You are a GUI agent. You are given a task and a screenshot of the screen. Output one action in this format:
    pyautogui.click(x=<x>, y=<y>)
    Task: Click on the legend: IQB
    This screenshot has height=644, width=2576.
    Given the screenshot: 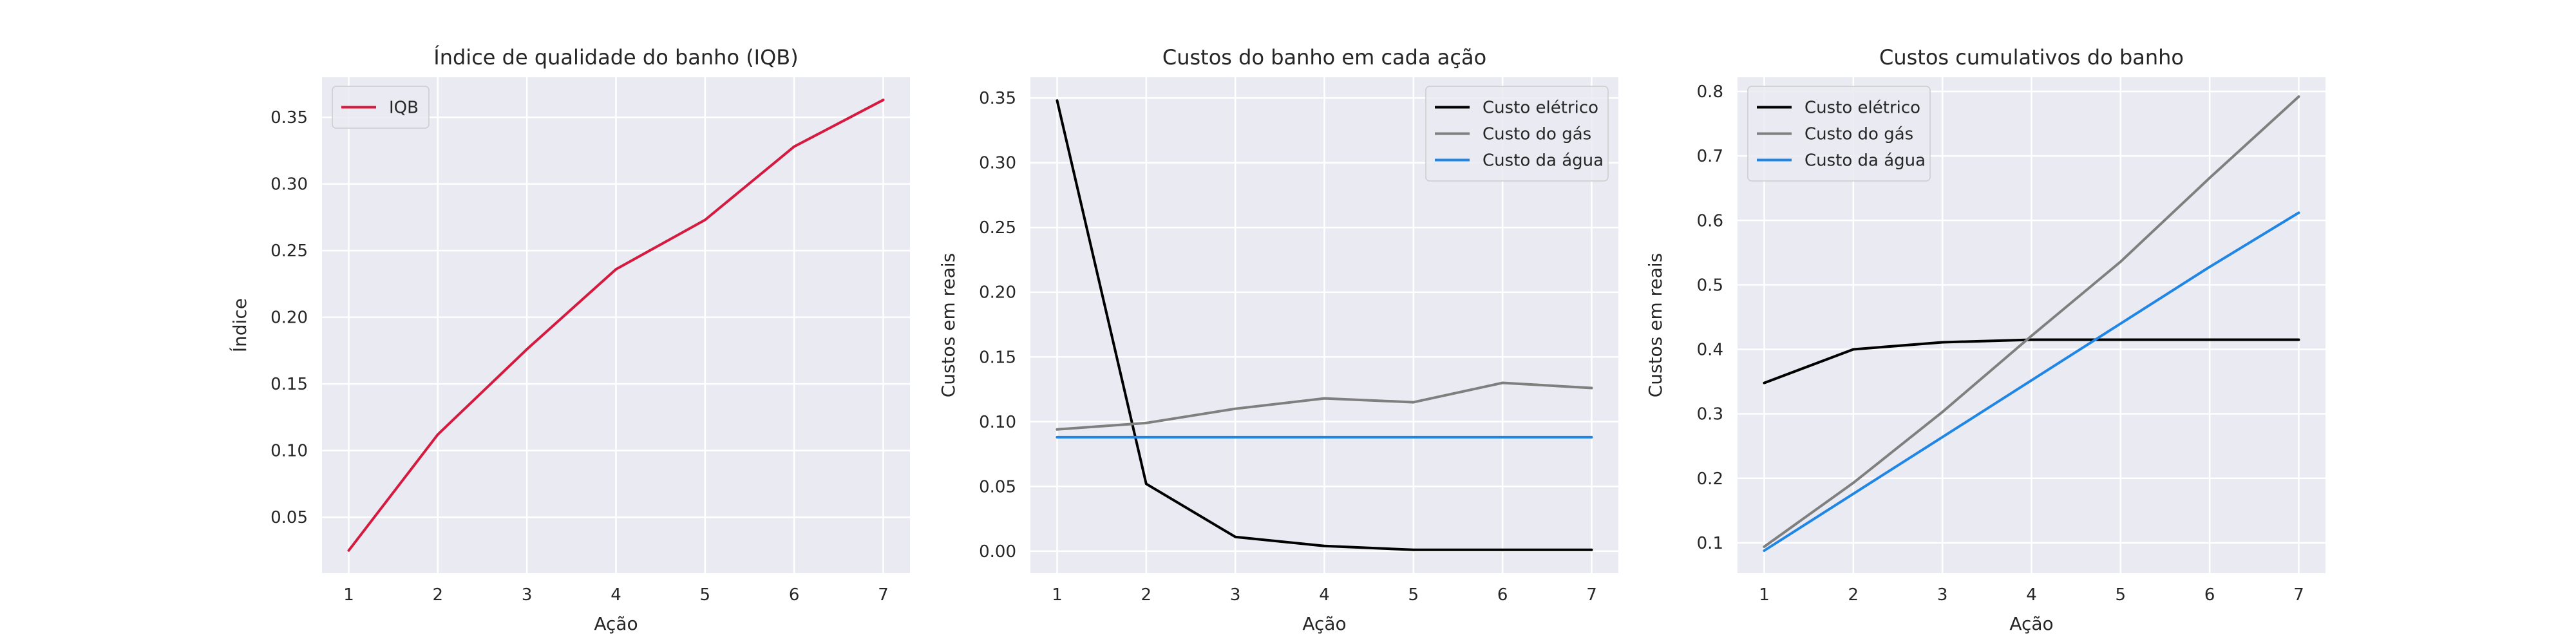 What is the action you would take?
    pyautogui.click(x=381, y=108)
    